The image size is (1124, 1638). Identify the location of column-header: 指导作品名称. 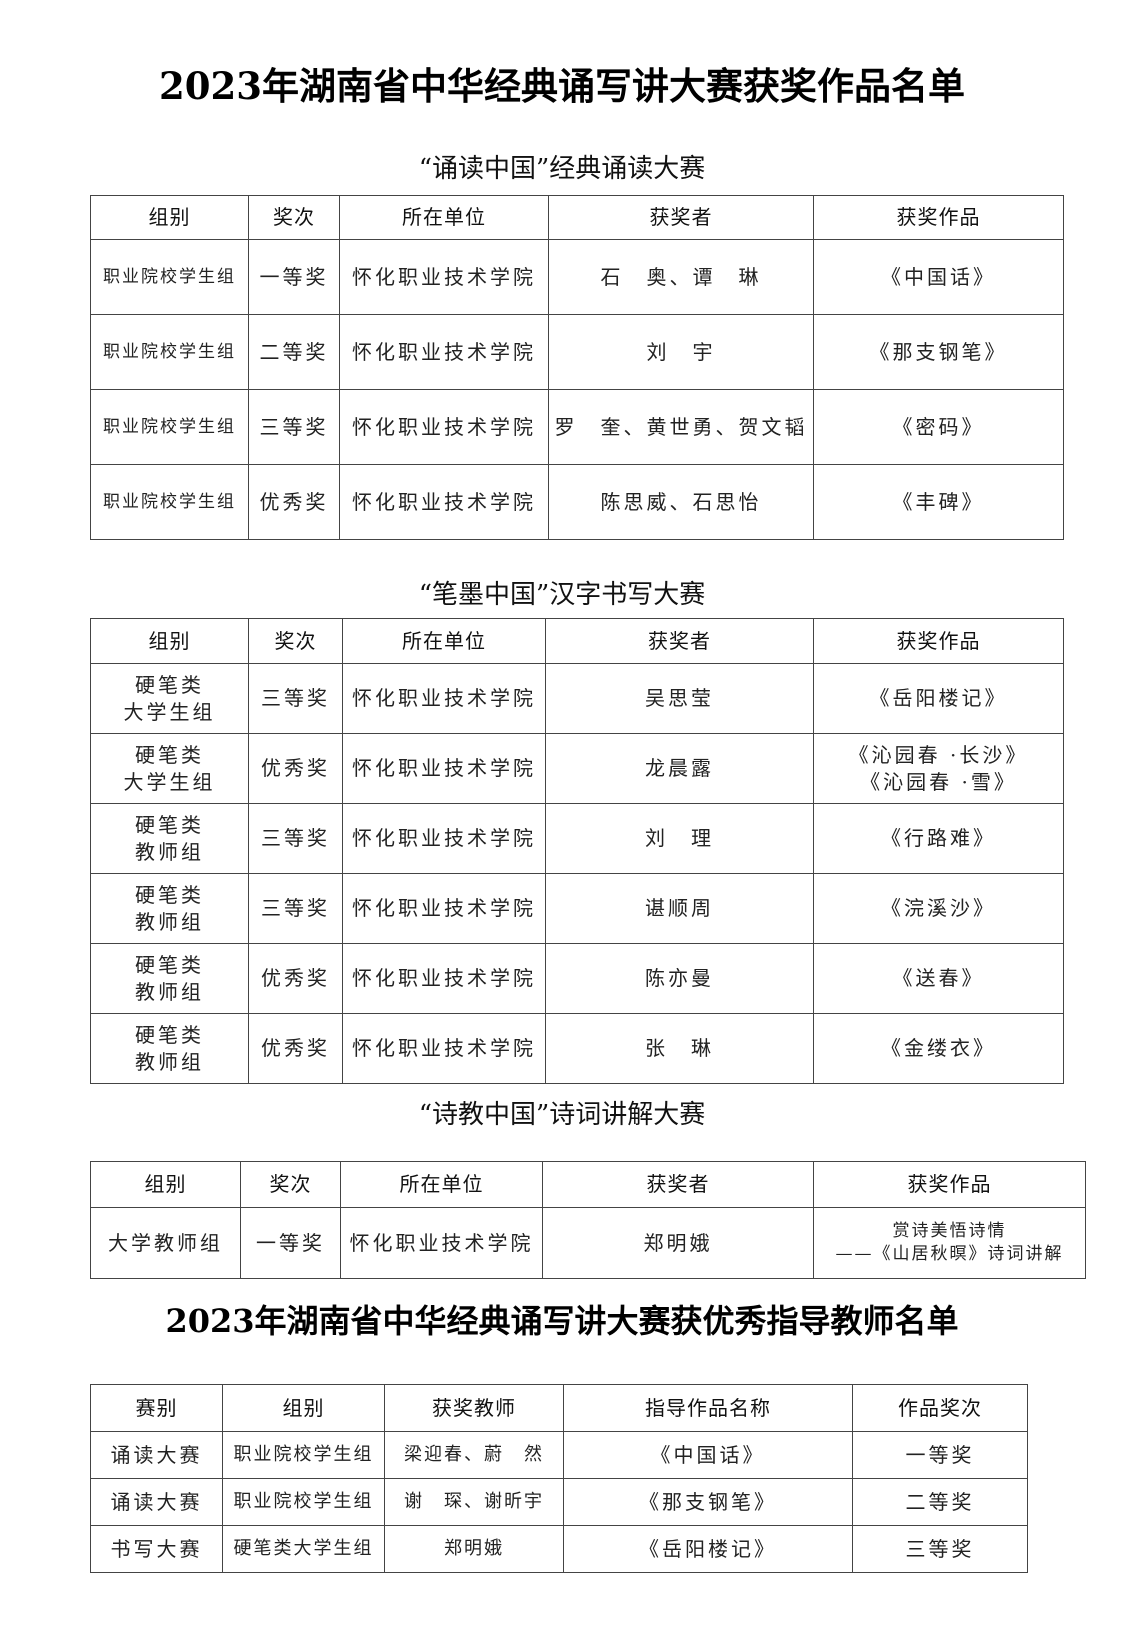
(708, 1408).